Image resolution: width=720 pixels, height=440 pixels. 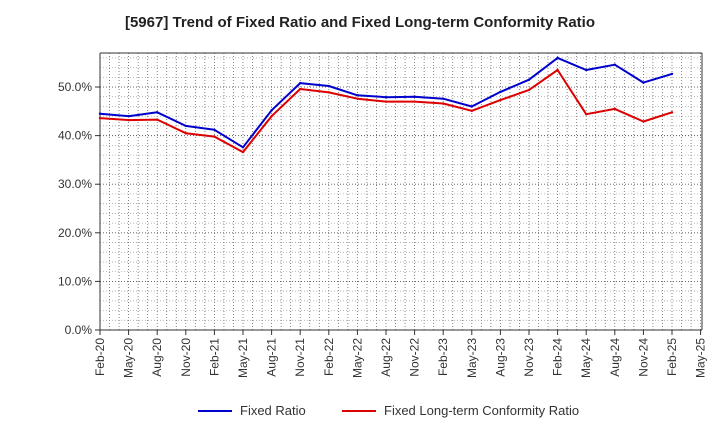 What do you see at coordinates (643, 357) in the screenshot?
I see `x-tick-label: Nov-24` at bounding box center [643, 357].